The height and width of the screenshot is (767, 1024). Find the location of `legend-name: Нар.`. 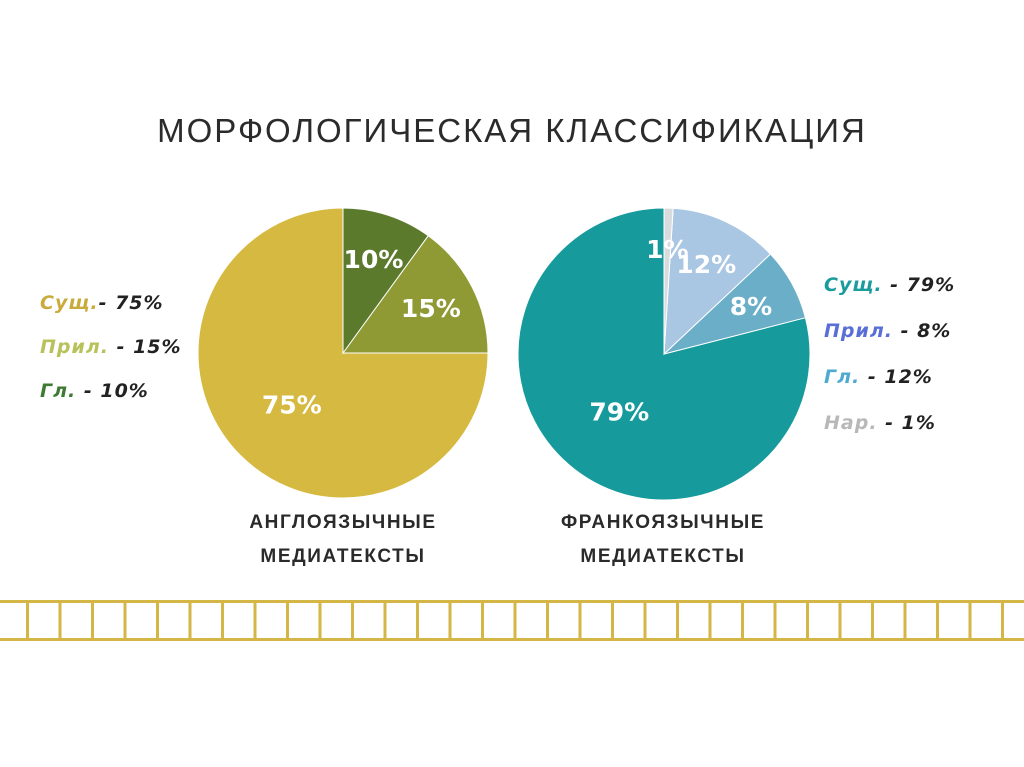

legend-name: Нар. is located at coordinates (851, 423).